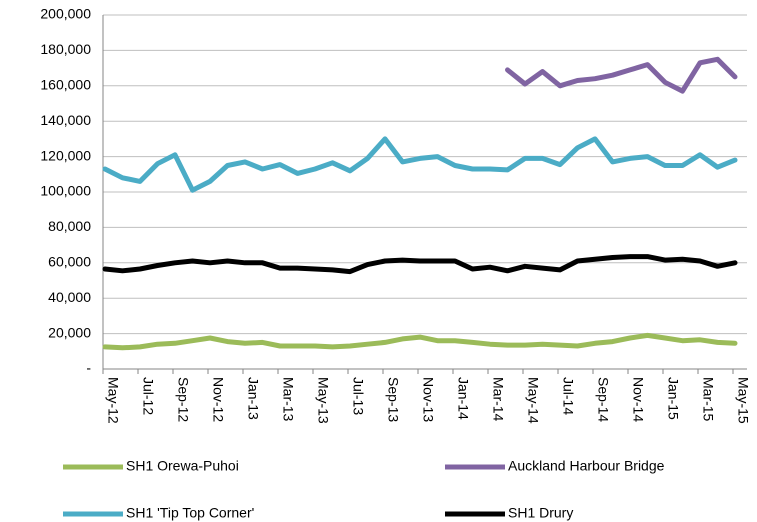 This screenshot has height=522, width=757. What do you see at coordinates (323, 400) in the screenshot?
I see `x-tick-label: May-13` at bounding box center [323, 400].